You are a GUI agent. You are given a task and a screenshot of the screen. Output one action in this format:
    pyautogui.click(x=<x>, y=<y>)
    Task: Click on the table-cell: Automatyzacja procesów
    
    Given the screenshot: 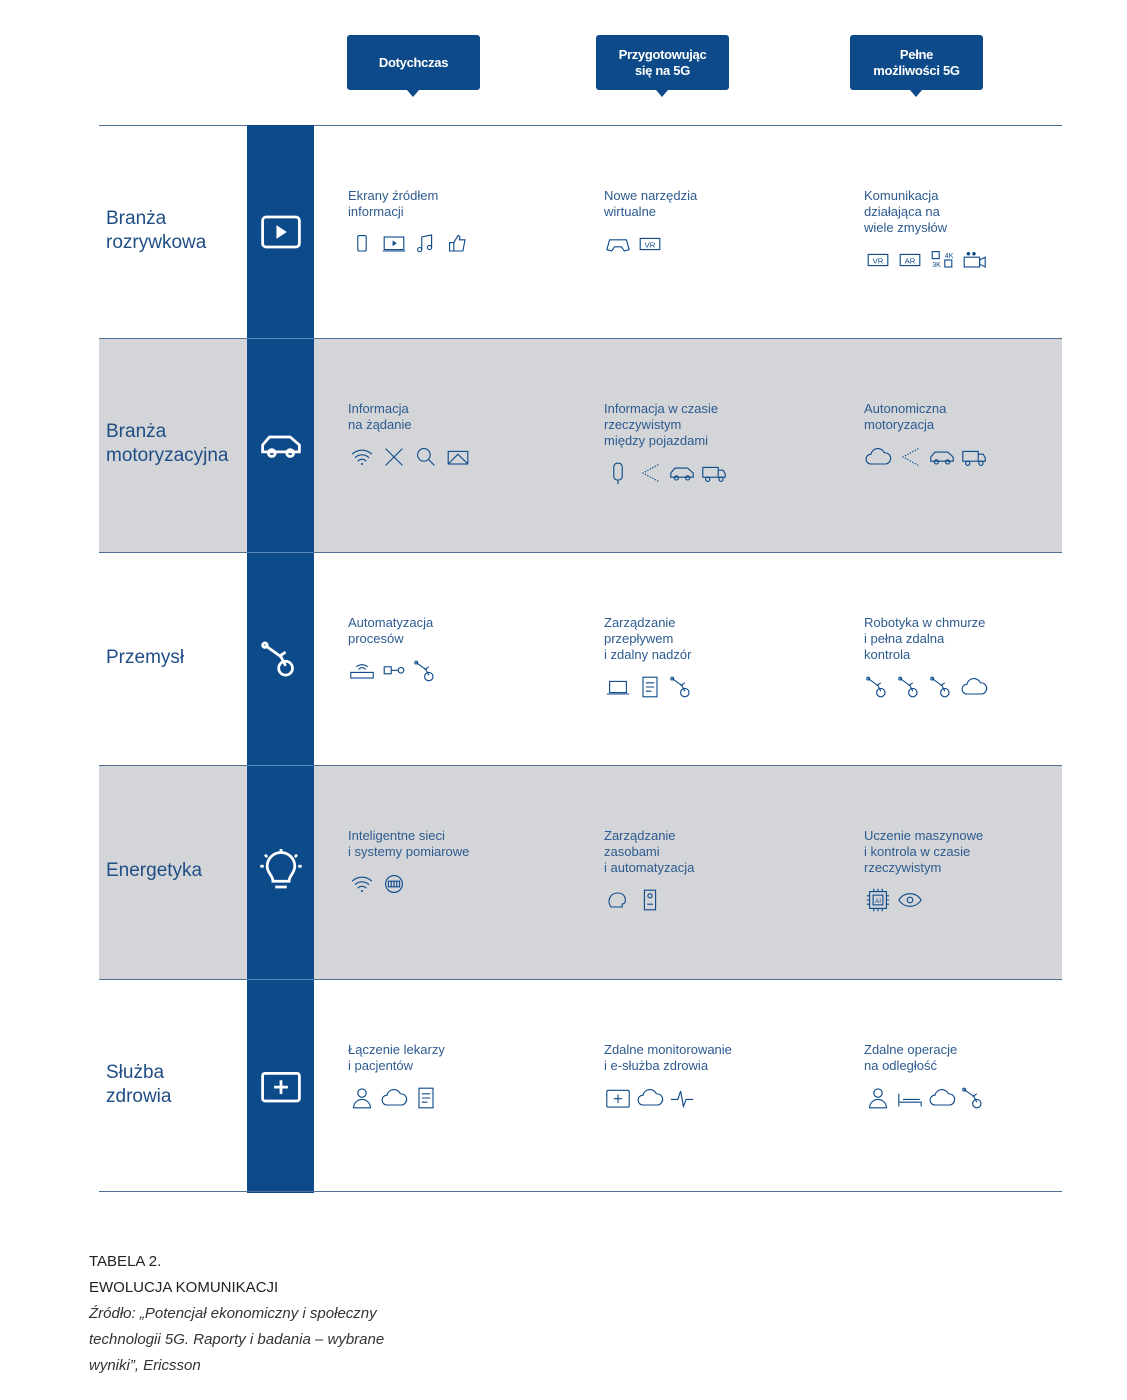 What is the action you would take?
    pyautogui.click(x=448, y=650)
    